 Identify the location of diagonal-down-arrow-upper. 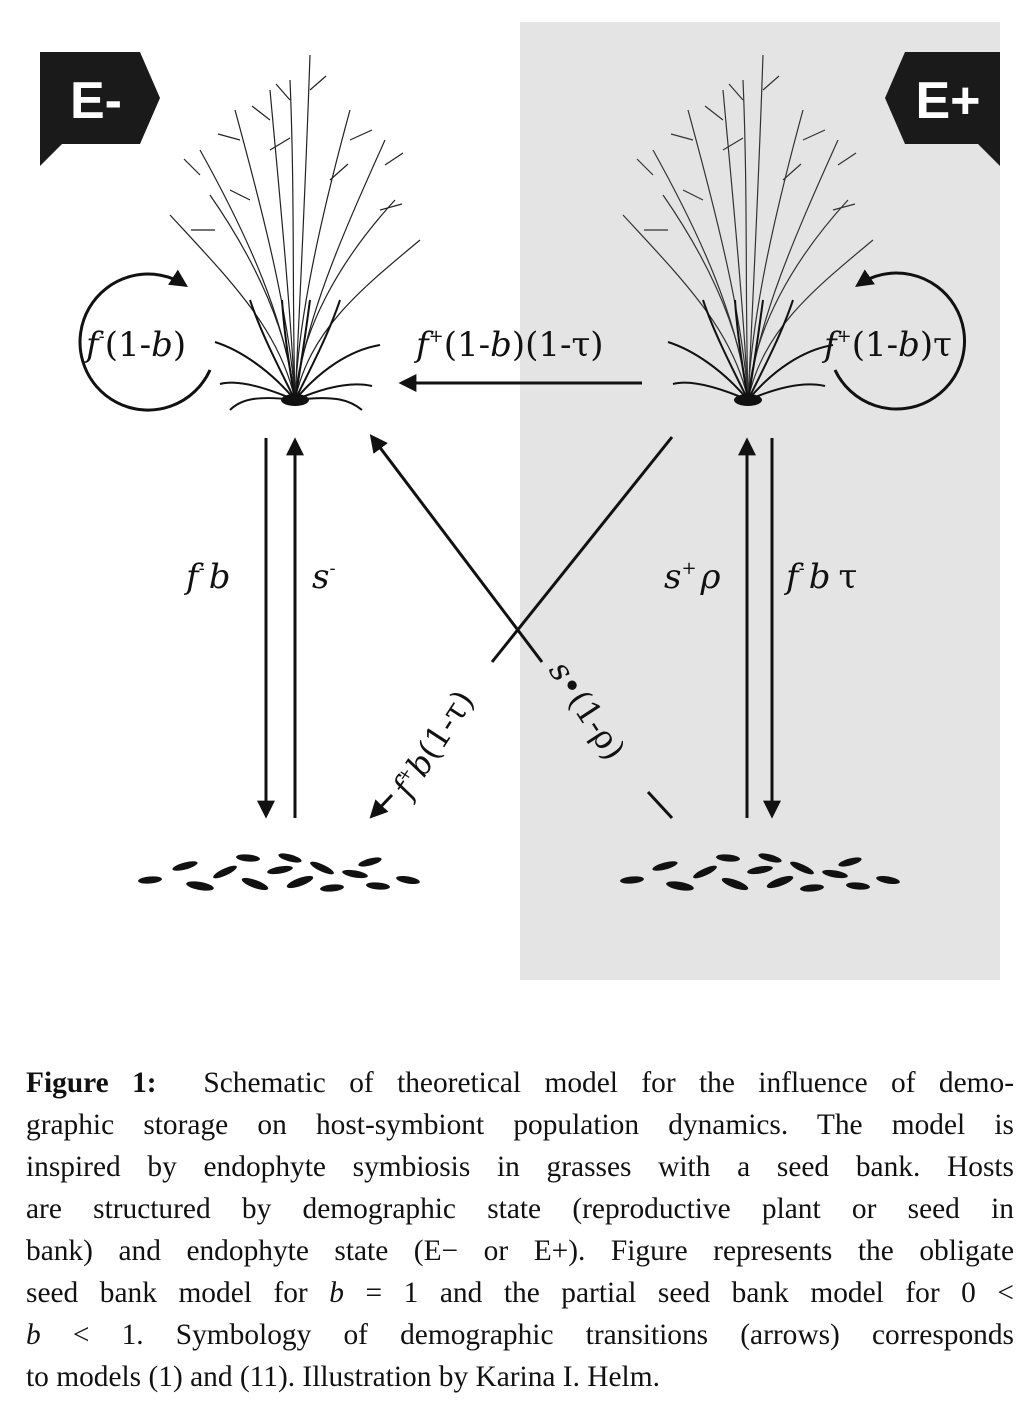
(582, 549).